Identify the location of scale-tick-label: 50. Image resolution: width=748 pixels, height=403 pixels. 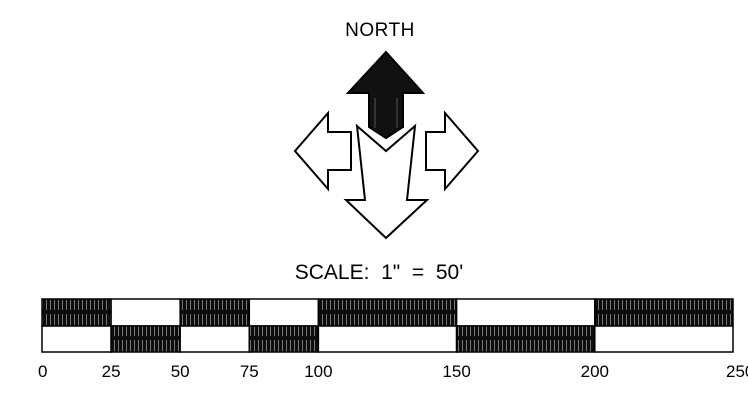
(180, 371).